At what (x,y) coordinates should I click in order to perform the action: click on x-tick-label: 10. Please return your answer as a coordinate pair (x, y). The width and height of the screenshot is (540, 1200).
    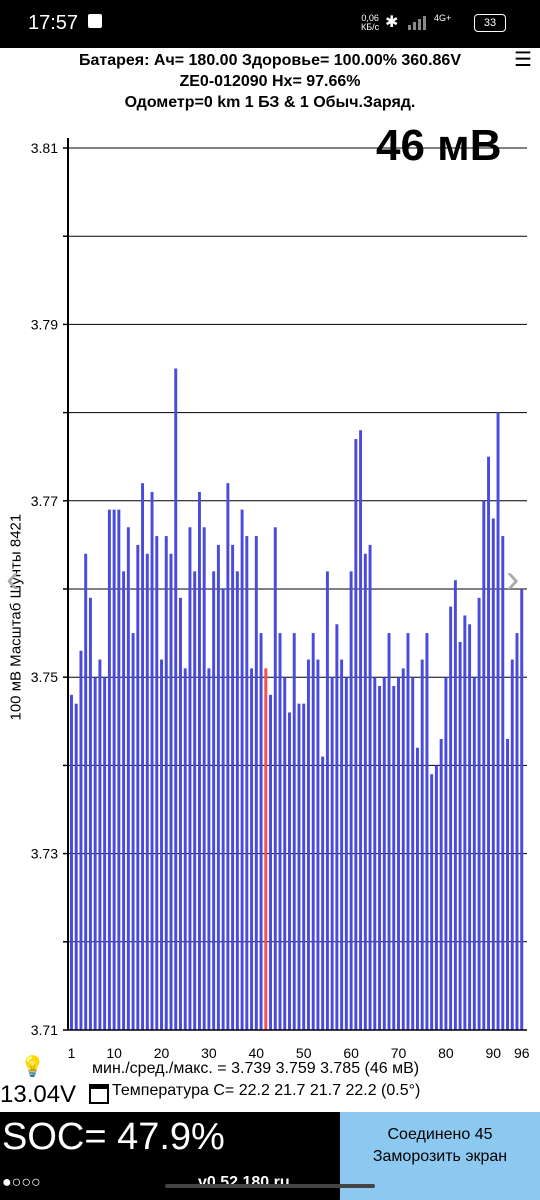
    Looking at the image, I should click on (114, 1052).